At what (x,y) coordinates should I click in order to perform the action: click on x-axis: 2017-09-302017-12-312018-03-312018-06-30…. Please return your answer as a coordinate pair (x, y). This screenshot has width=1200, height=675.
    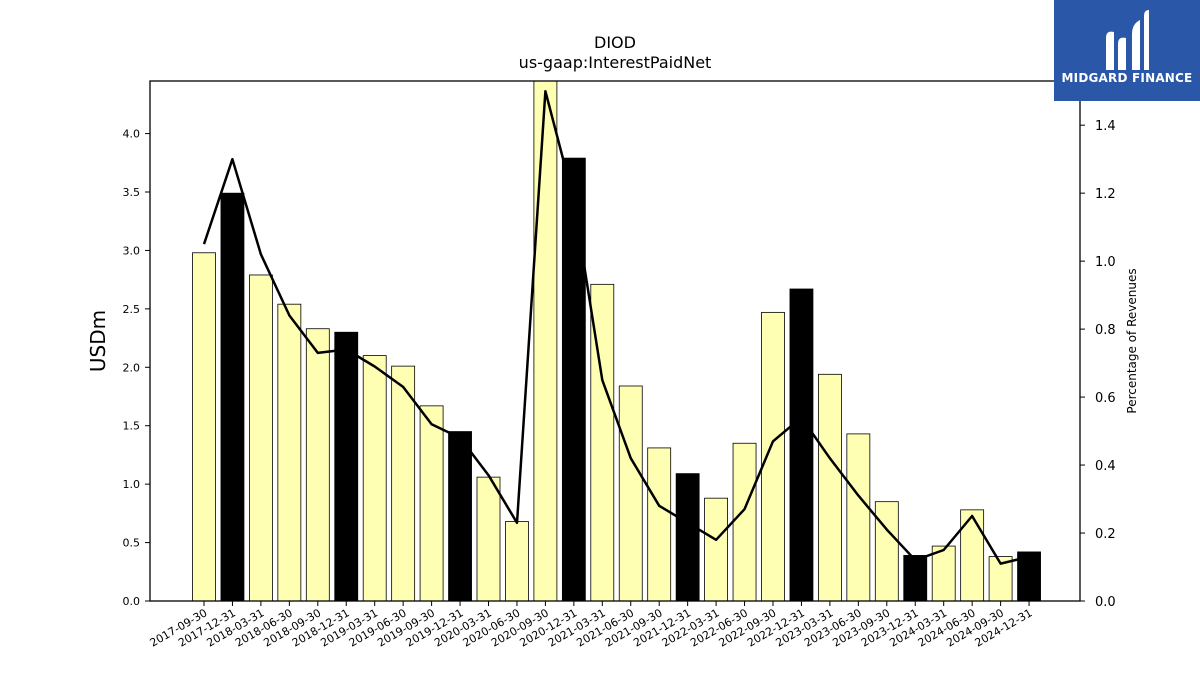
    Looking at the image, I should click on (591, 625).